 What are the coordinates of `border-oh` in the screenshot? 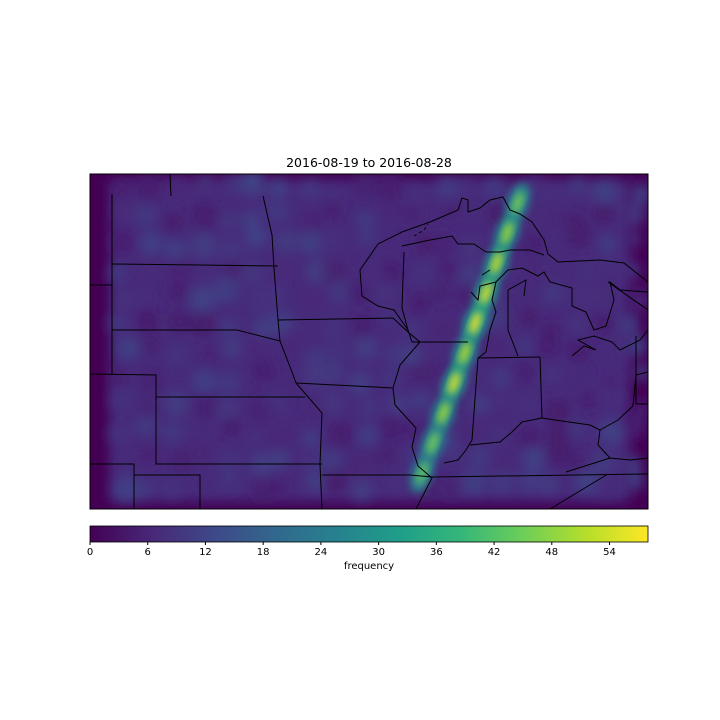 It's located at (565, 391).